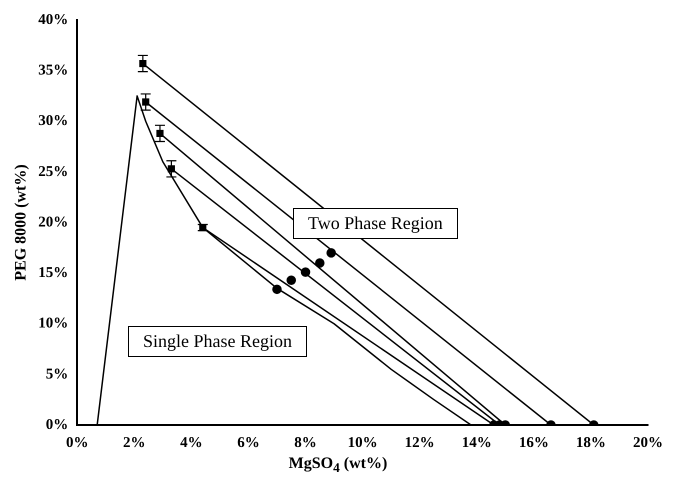 This screenshot has width=675, height=493. I want to click on x-axis-title: MgSO$_{4}$ (wt%), so click(338, 465).